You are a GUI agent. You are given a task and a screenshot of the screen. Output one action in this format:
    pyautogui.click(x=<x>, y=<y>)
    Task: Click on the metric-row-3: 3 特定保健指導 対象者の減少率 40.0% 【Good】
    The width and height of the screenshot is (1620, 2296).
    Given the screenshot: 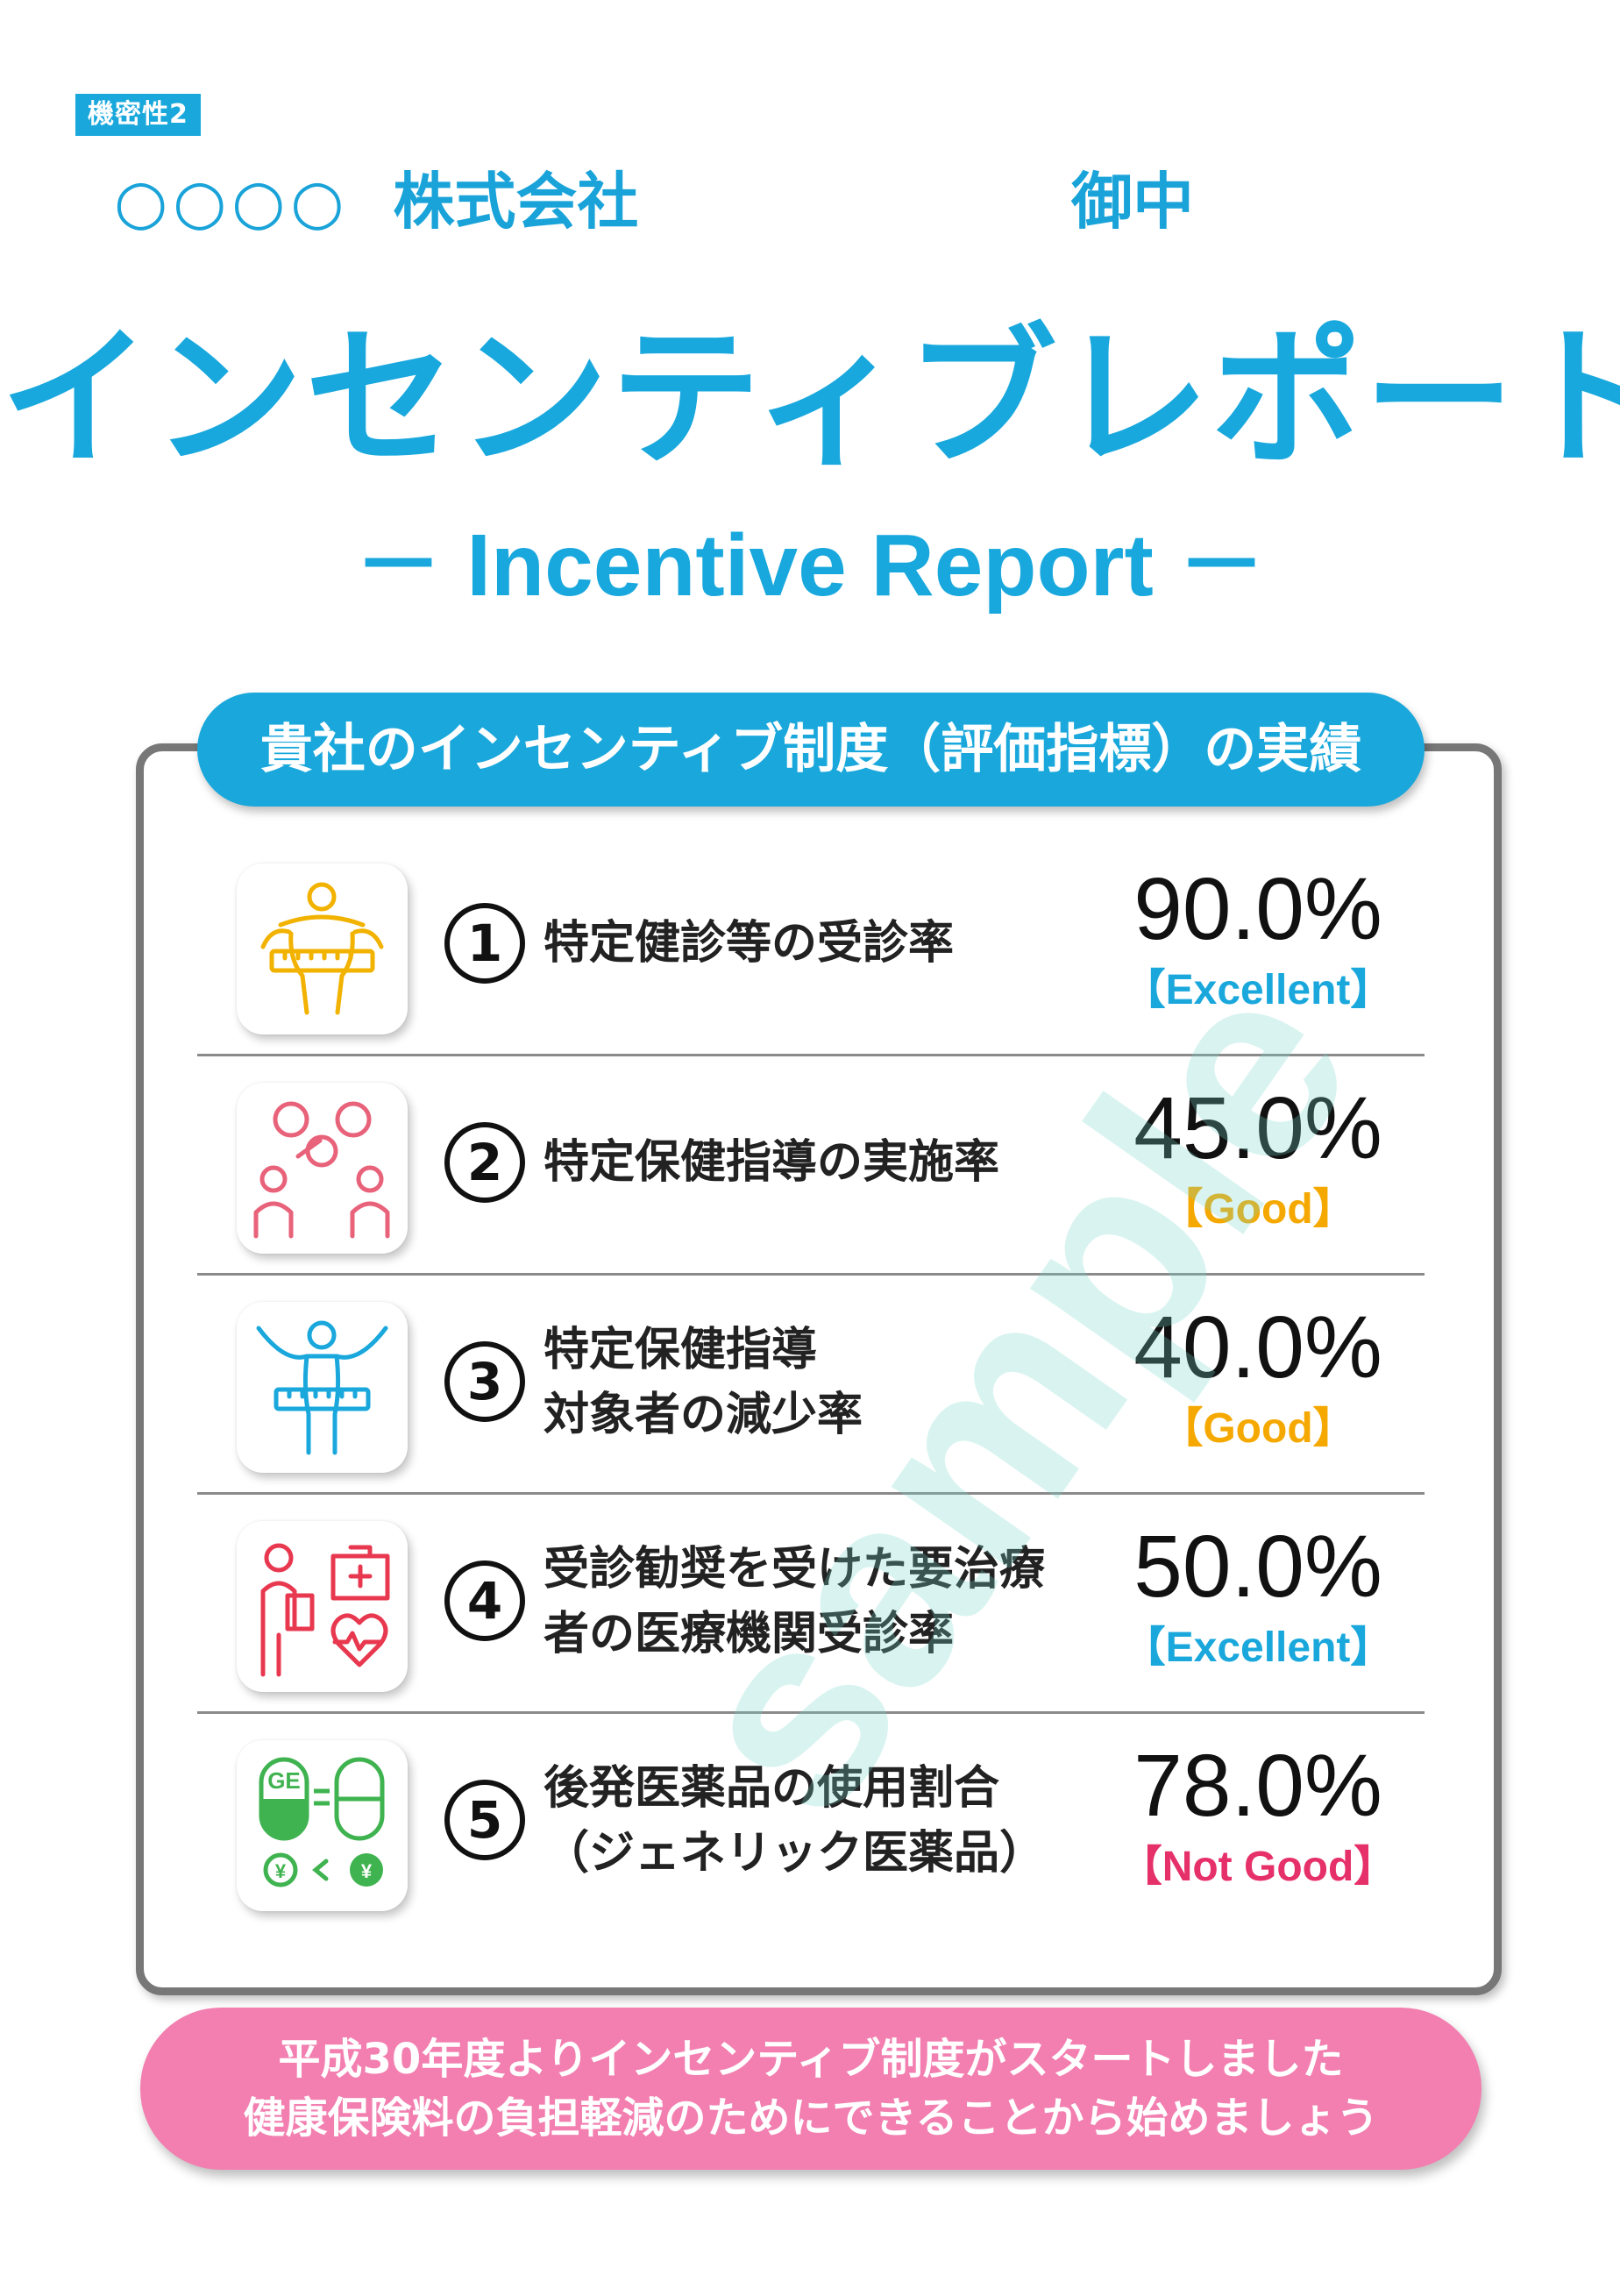 What is the action you would take?
    pyautogui.click(x=811, y=1385)
    